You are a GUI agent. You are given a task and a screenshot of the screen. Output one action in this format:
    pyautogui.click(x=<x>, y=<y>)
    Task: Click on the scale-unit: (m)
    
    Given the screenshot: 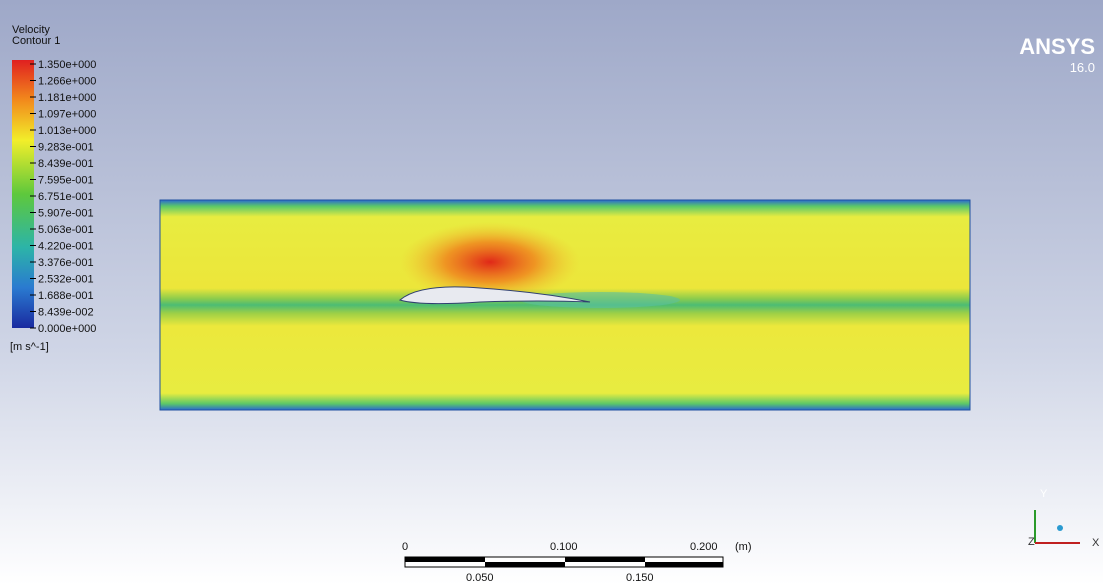 What is the action you would take?
    pyautogui.click(x=743, y=547)
    